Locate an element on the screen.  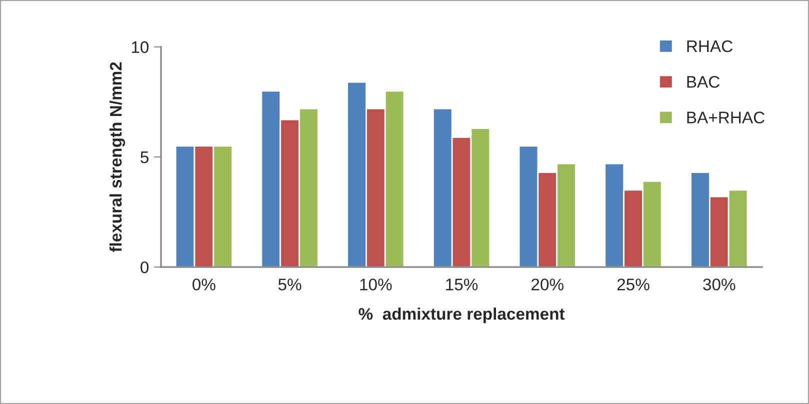
y-axis-title: flexural strength N/mm2 is located at coordinates (117, 157).